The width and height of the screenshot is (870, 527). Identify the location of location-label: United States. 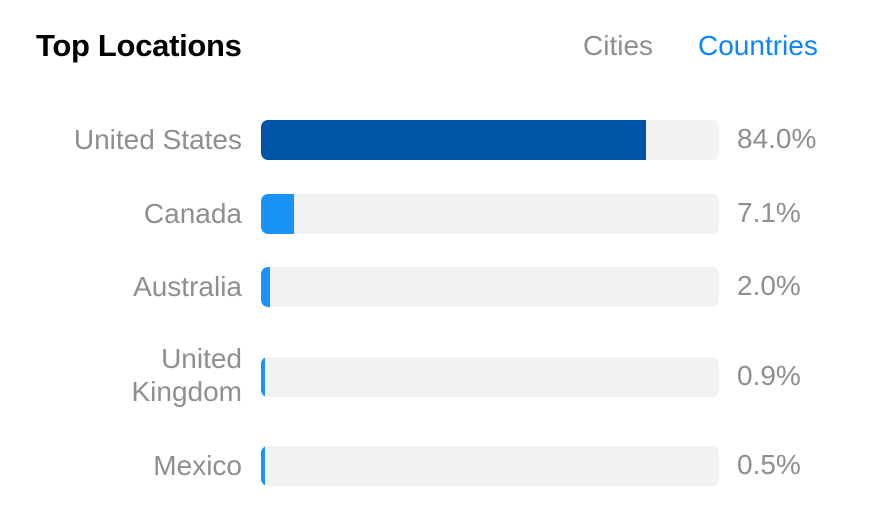
(157, 139).